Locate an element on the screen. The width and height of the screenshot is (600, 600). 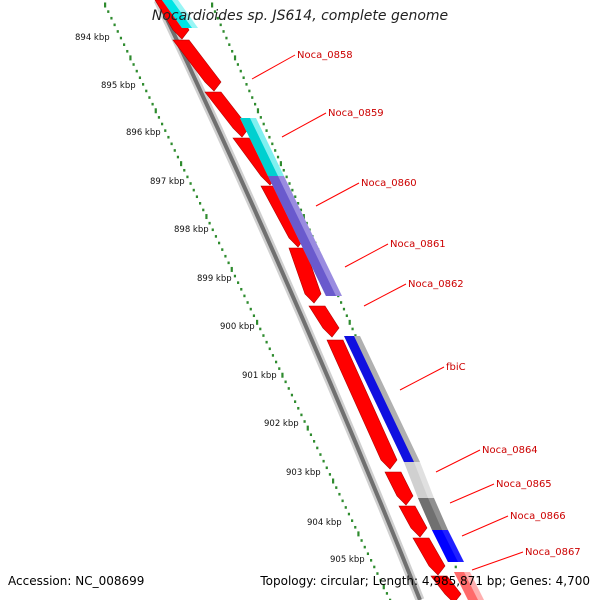
scale-label: 896 kbp is located at coordinates (143, 133).